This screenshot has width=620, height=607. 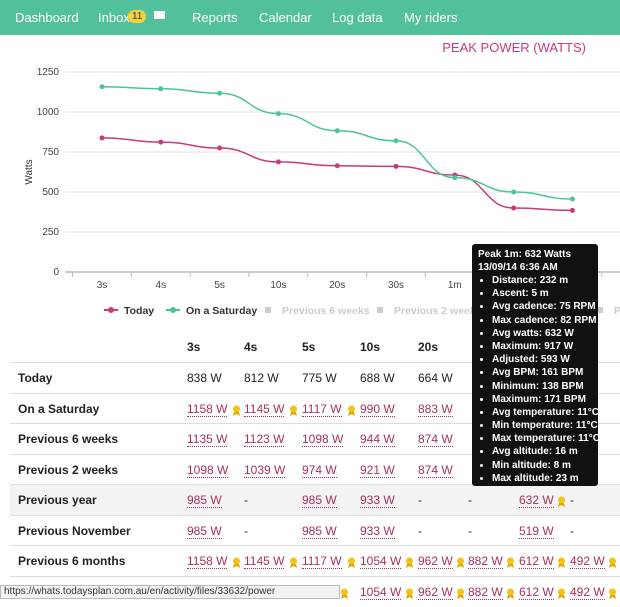 What do you see at coordinates (215, 17) in the screenshot?
I see `nav-item: Reports` at bounding box center [215, 17].